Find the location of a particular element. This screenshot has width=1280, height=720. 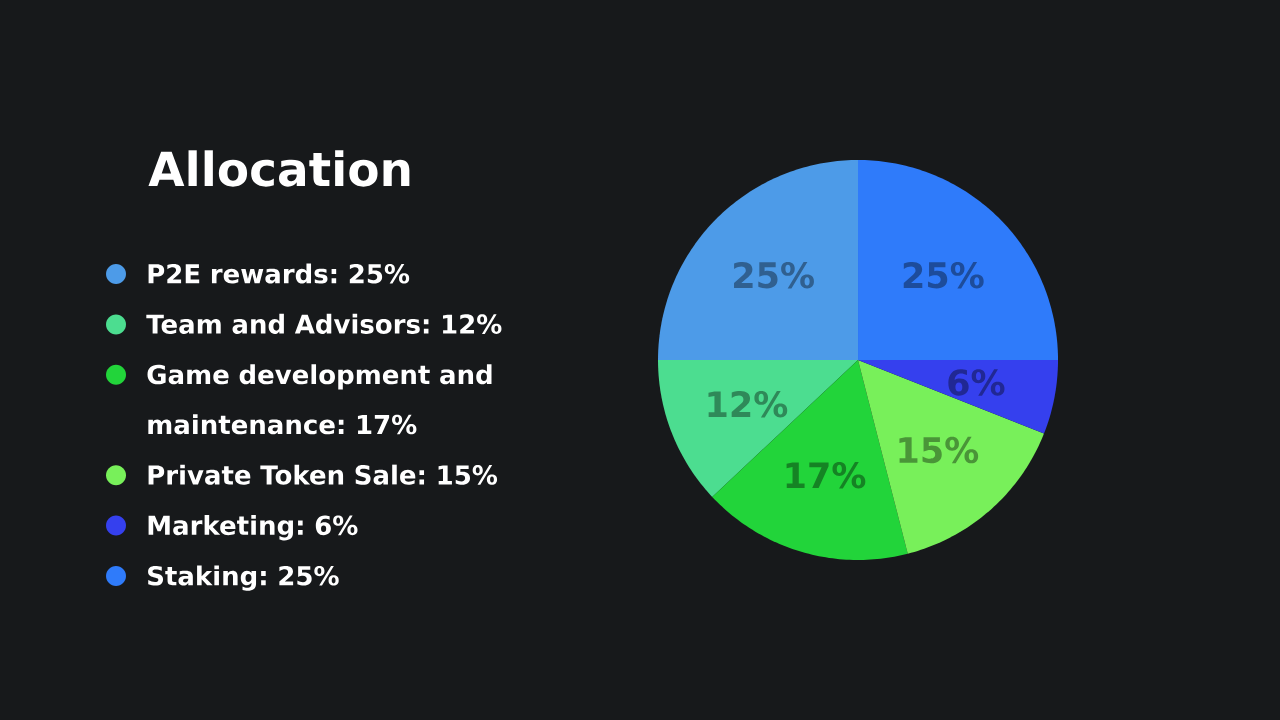

legend-label: Private Token Sale: 15% is located at coordinates (323, 474).